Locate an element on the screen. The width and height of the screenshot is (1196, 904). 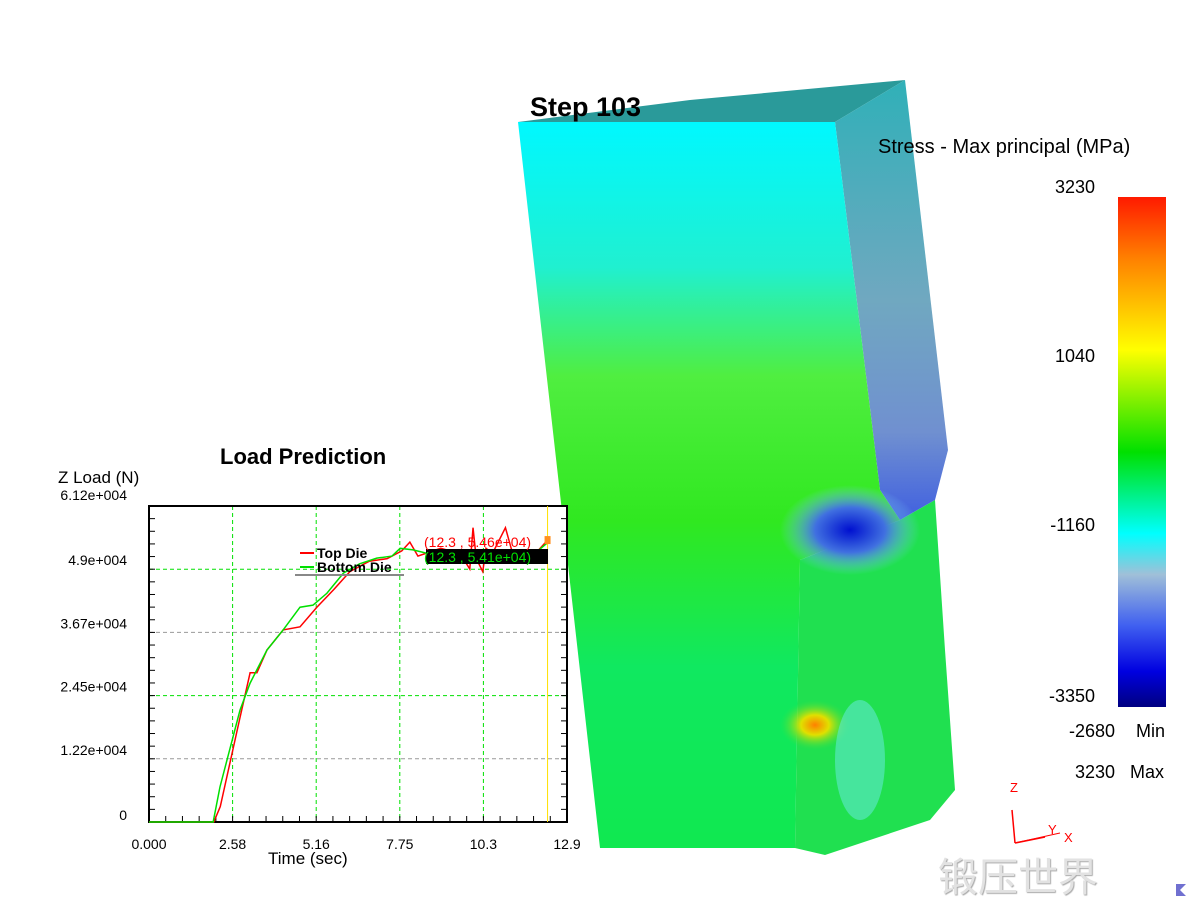
stress-colorbar is located at coordinates (1142, 452).